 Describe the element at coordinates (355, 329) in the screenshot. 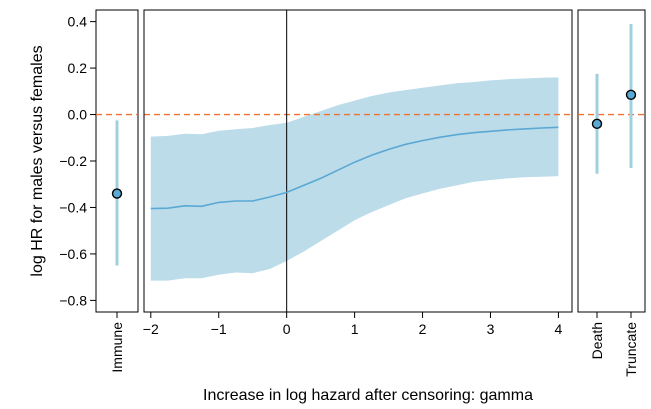

I see `x-tick-label: 1` at that location.